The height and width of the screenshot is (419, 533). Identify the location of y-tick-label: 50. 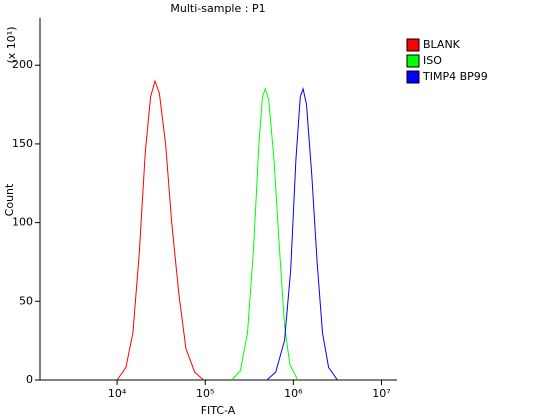
(26, 300).